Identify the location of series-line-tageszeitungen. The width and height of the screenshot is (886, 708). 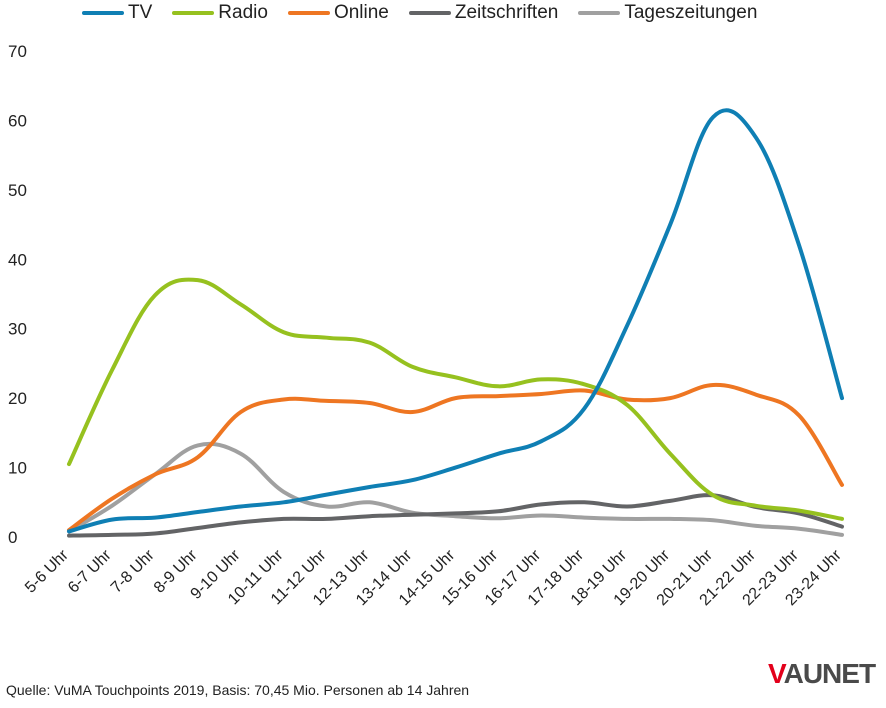
(455, 489).